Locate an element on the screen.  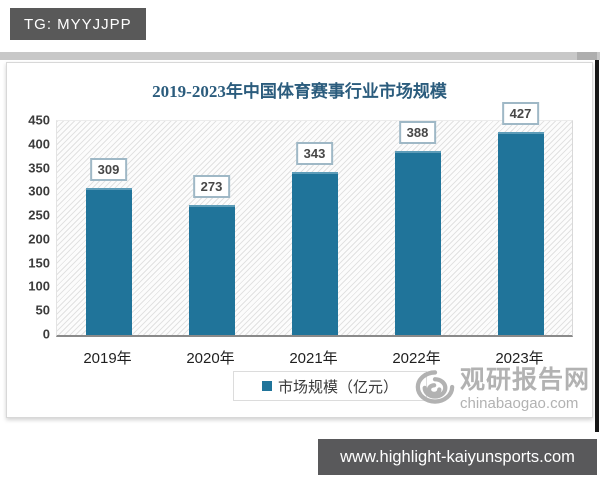
y-axis-tick-label: 250 is located at coordinates (39, 215).